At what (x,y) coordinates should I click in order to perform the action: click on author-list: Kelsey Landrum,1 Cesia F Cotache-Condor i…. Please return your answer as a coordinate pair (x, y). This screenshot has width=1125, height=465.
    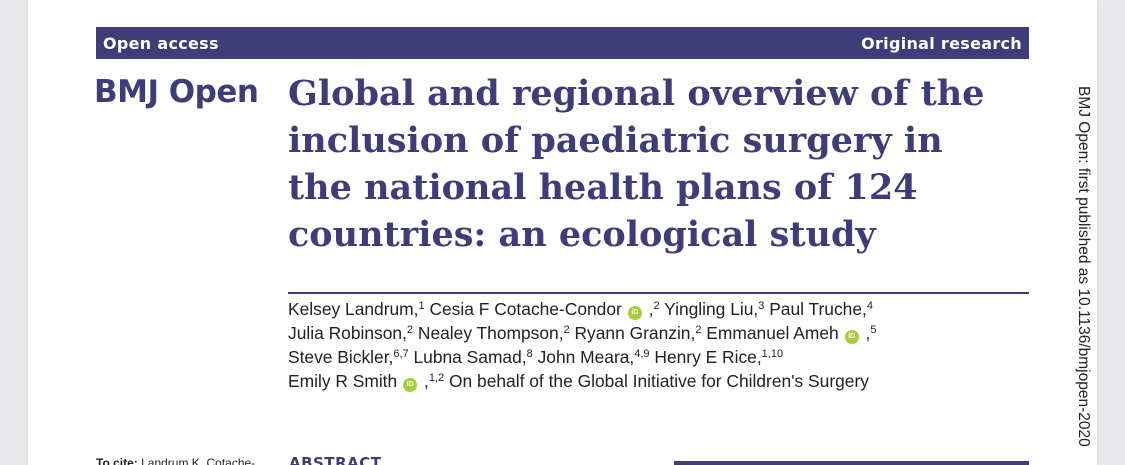
    Looking at the image, I should click on (660, 345).